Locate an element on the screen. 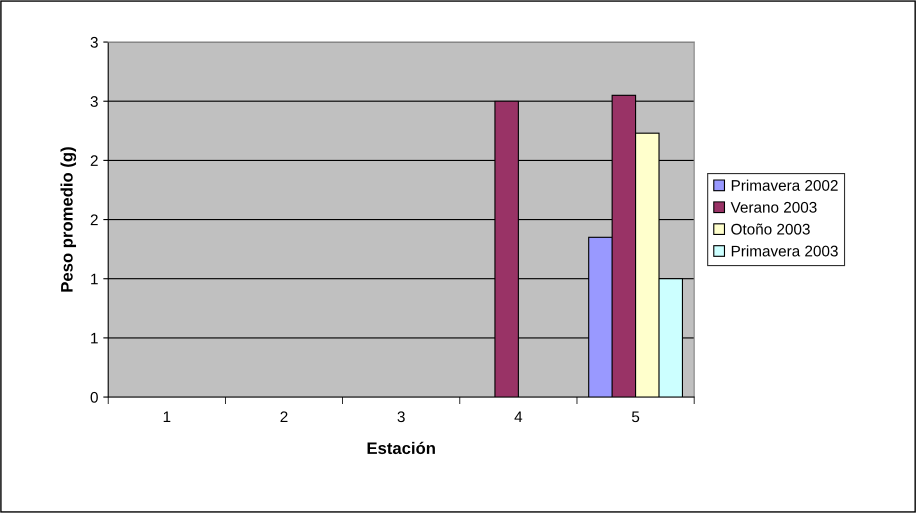 The width and height of the screenshot is (917, 513). x-tick-label: 4 is located at coordinates (518, 417).